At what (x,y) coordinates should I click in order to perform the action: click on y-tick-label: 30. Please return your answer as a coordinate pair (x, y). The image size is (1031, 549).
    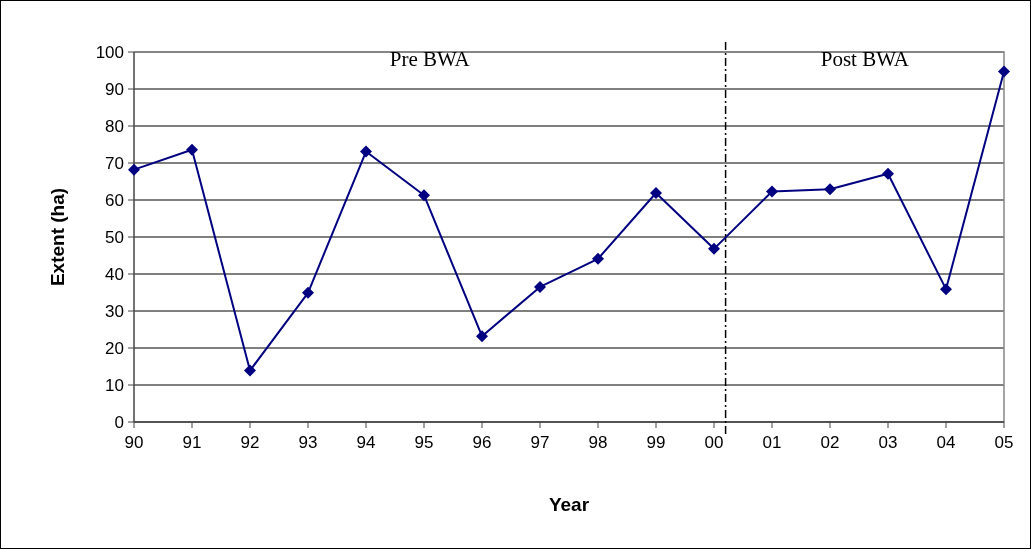
    Looking at the image, I should click on (114, 311).